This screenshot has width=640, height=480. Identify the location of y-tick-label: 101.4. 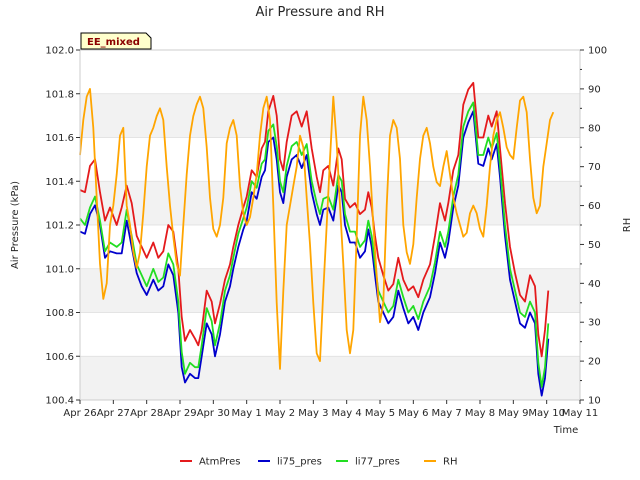
(59, 182).